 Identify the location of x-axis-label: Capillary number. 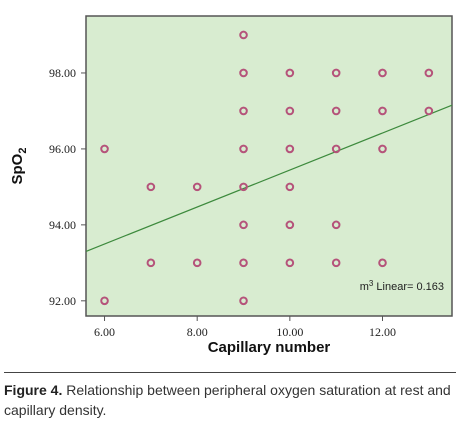
(269, 347).